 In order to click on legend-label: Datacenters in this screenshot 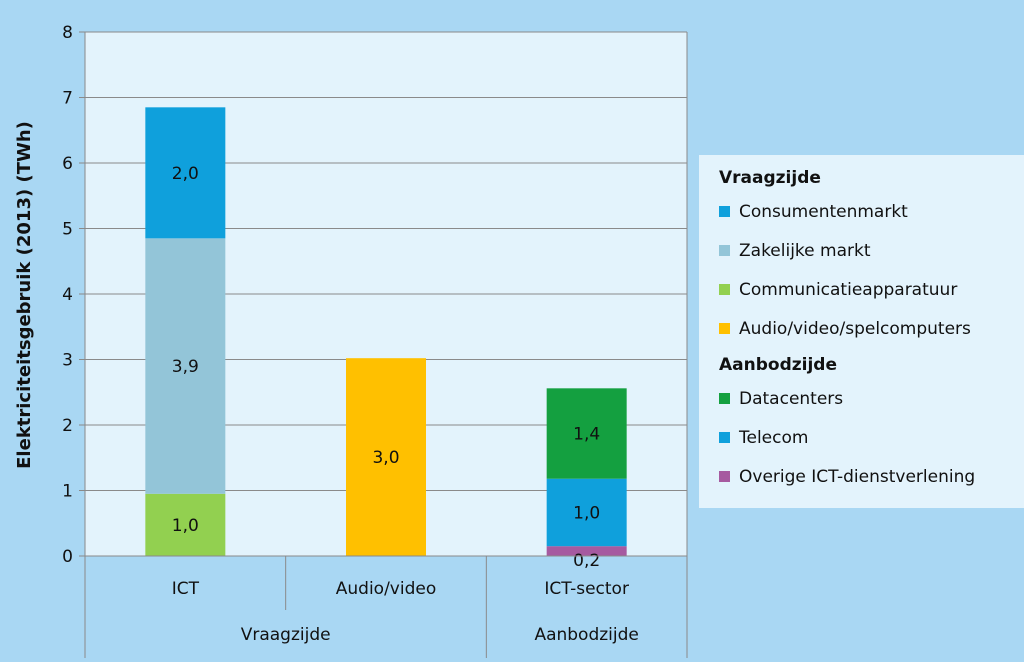, I will do `click(791, 398)`.